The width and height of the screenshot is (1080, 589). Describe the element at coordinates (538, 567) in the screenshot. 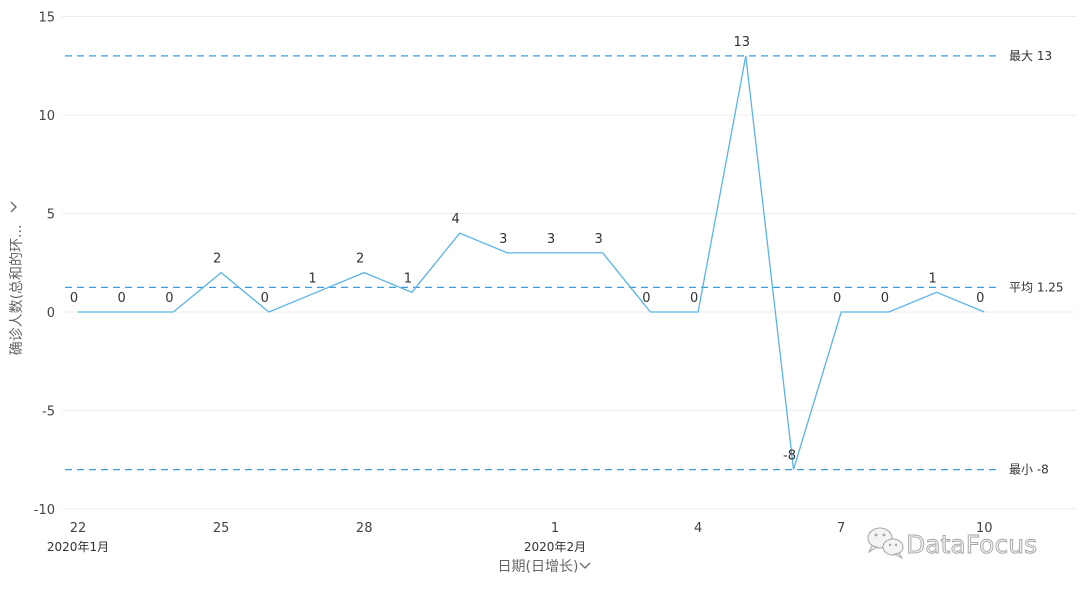

I see `x-axis-title: 日期(日增长)` at that location.